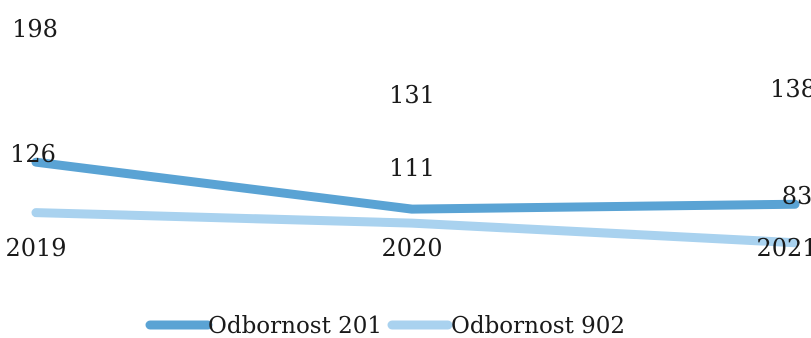 The height and width of the screenshot is (338, 811). Describe the element at coordinates (790, 89) in the screenshot. I see `data-label: 138` at that location.